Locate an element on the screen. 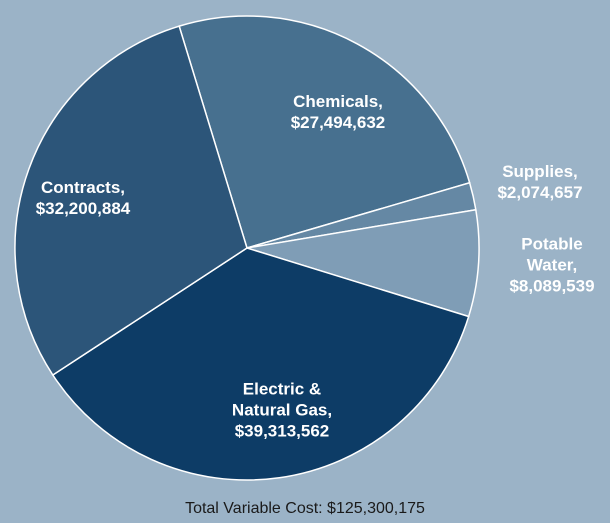  slice-label: Electric & Natural Gas, $39,313,562 is located at coordinates (282, 410).